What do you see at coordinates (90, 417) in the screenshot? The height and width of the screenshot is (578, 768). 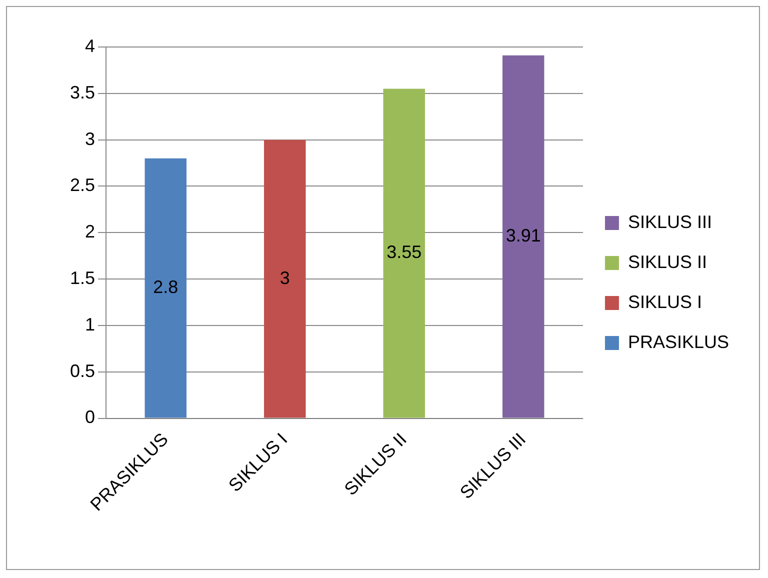 I see `y-tick-label: 0` at bounding box center [90, 417].